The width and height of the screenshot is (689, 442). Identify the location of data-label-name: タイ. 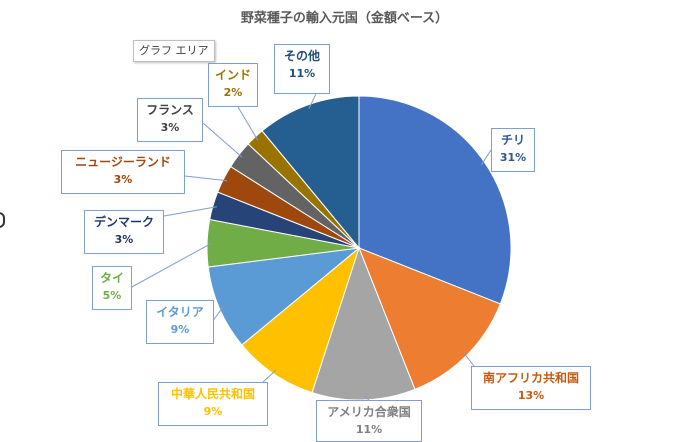
(111, 278).